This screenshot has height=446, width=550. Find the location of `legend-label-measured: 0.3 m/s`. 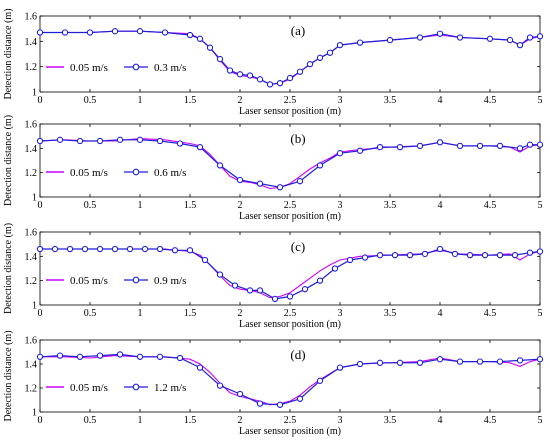

legend-label-measured: 0.3 m/s is located at coordinates (170, 68).